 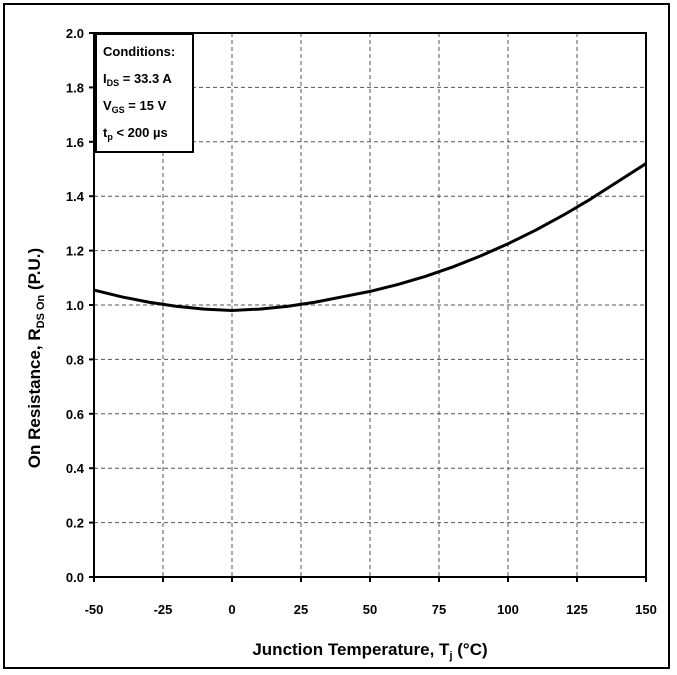 What do you see at coordinates (646, 609) in the screenshot?
I see `x-tick-label: 150` at bounding box center [646, 609].